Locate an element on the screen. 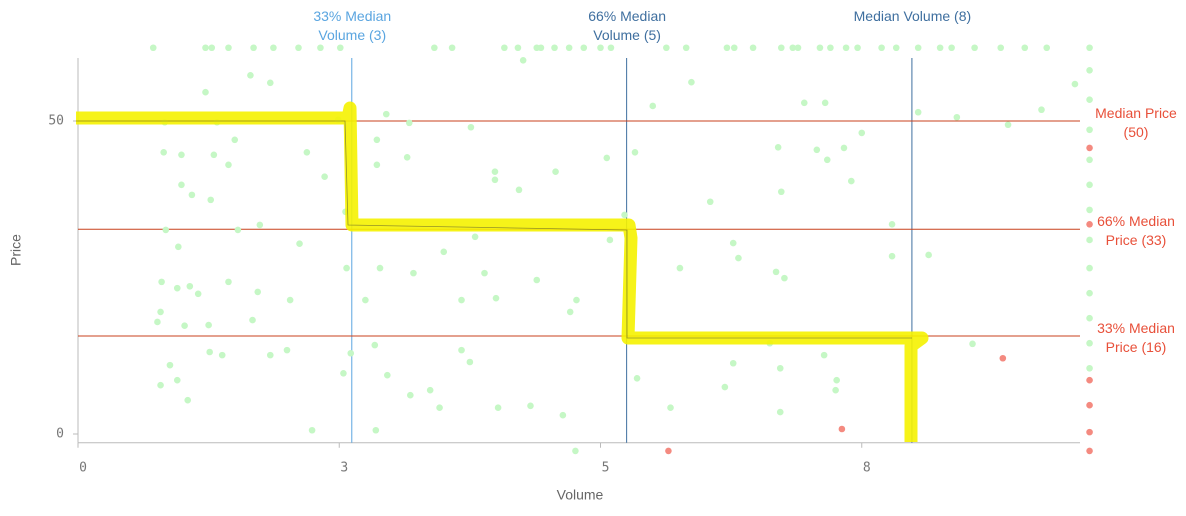  x-reference-label: 66% Median Volume (5) is located at coordinates (627, 25).